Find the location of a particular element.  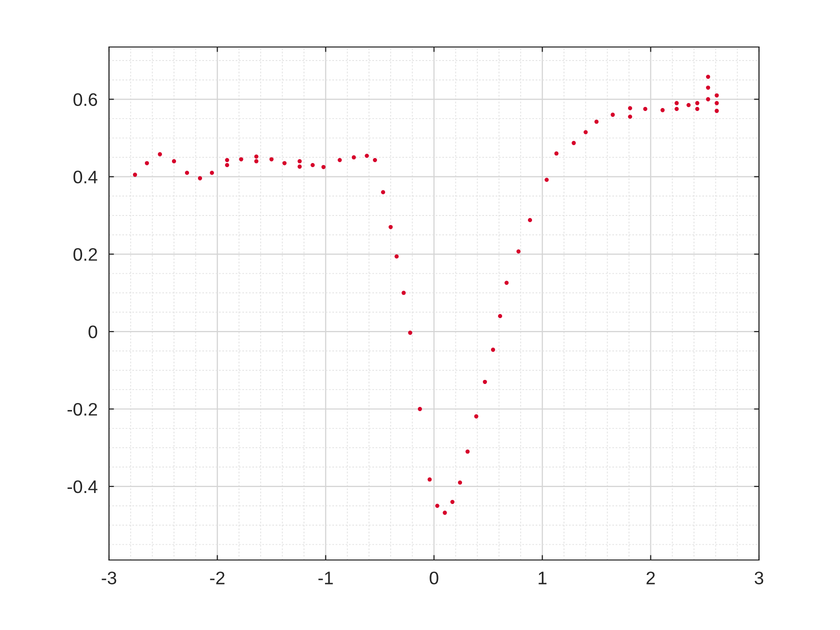

y-tick-label: -0.4 is located at coordinates (83, 487).